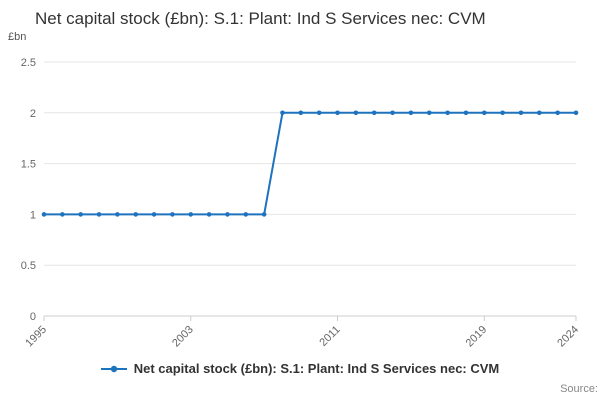  What do you see at coordinates (33, 114) in the screenshot?
I see `y-tick-label: 2` at bounding box center [33, 114].